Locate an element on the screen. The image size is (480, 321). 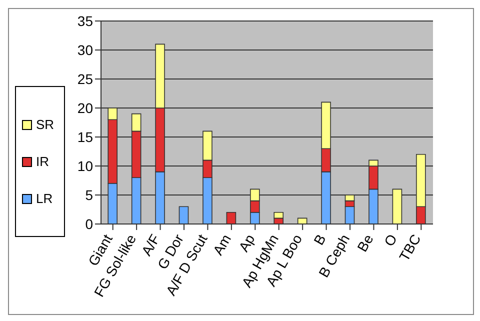
y-tick-label: 5 is located at coordinates (89, 194).